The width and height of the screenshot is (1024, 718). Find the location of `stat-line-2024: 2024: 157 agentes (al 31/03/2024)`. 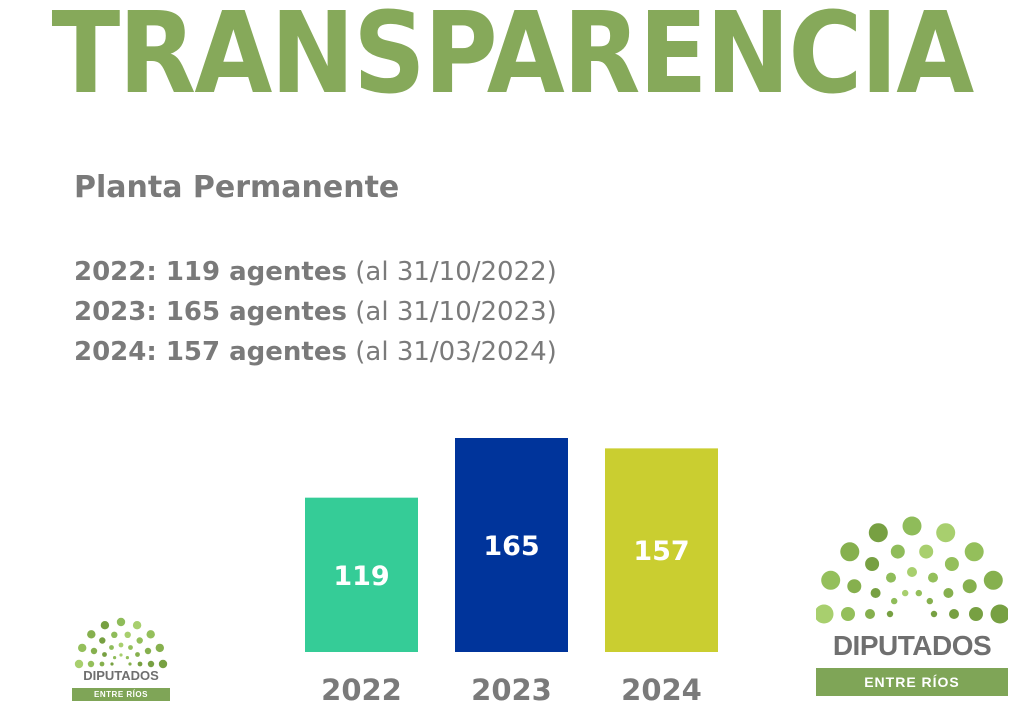

stat-line-2024: 2024: 157 agentes (al 31/03/2024) is located at coordinates (315, 352).